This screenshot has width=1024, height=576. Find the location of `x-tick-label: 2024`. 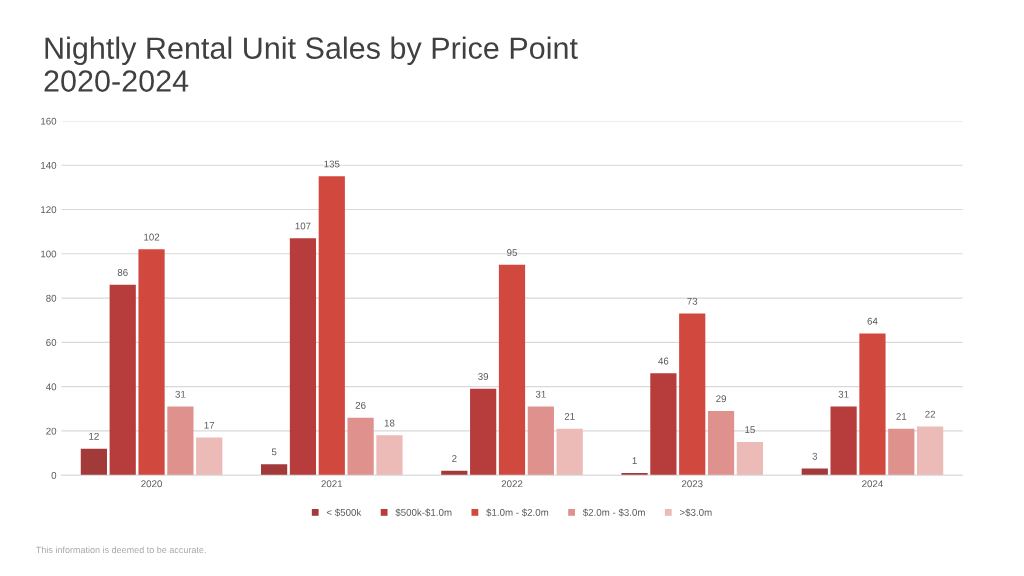

x-tick-label: 2024 is located at coordinates (872, 484).